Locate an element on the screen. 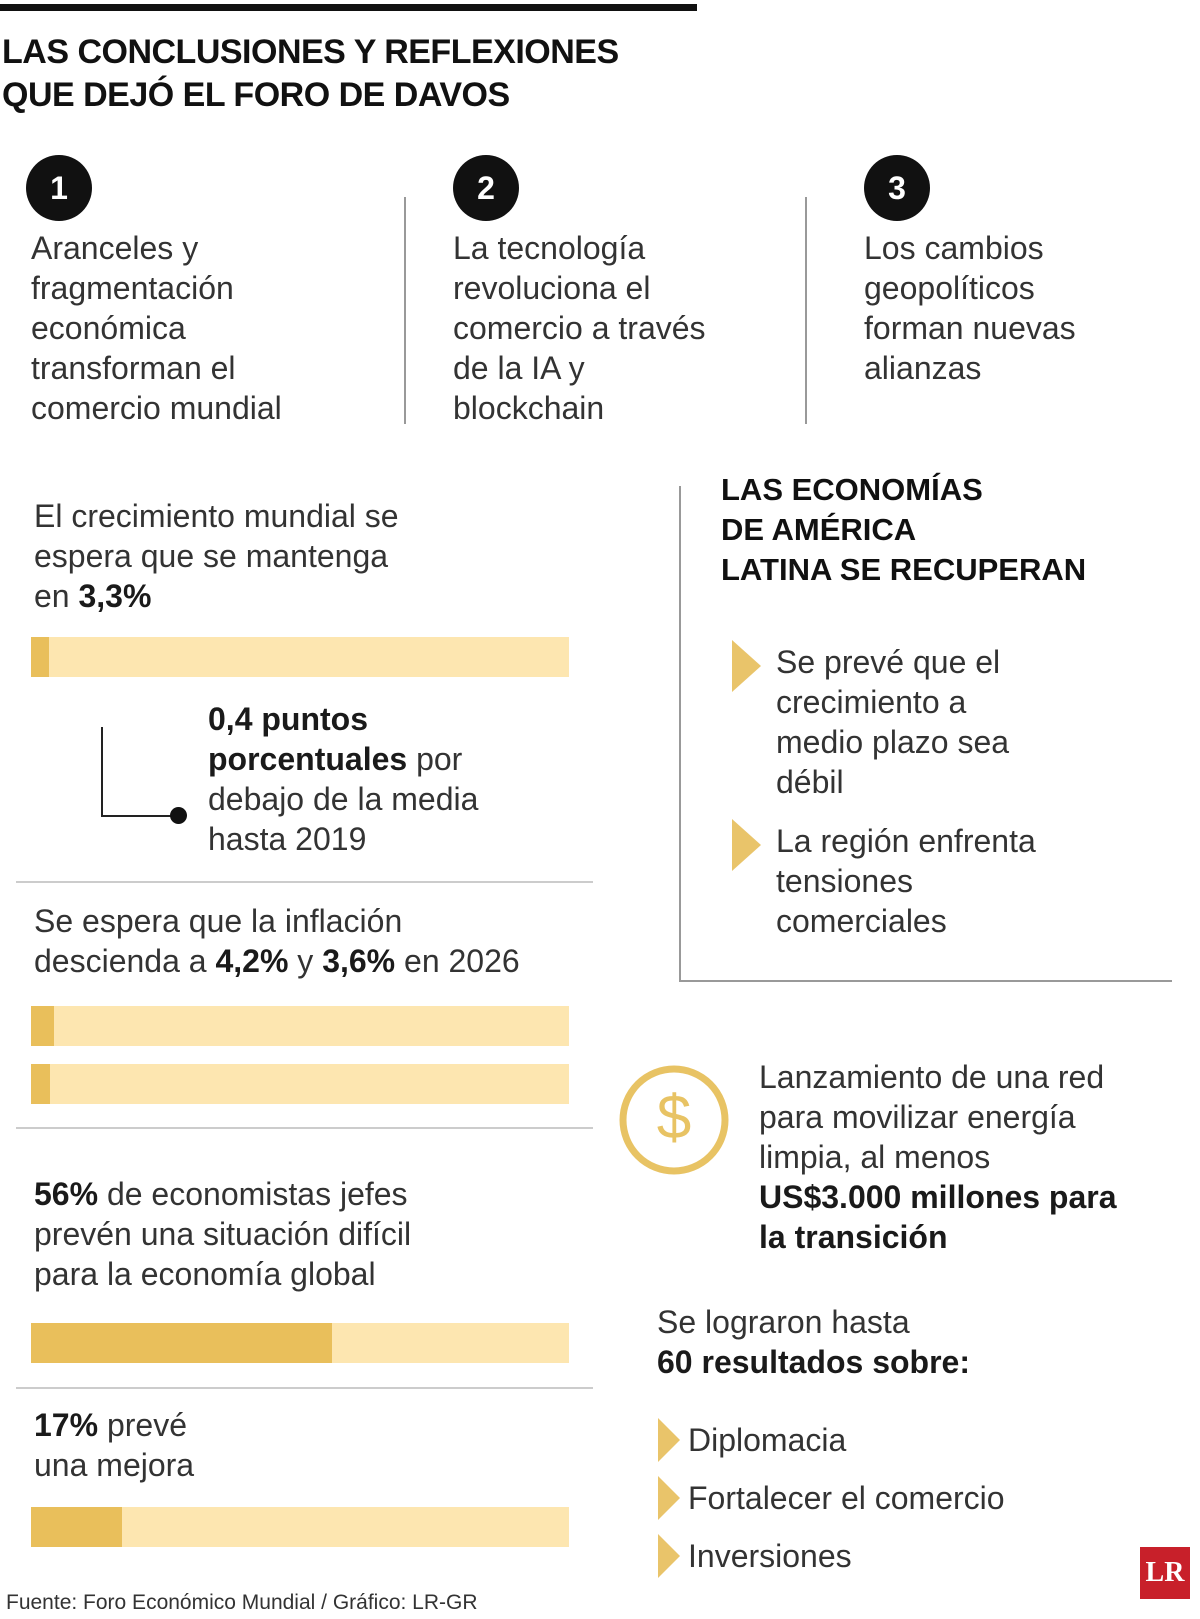 This screenshot has width=1200, height=1619. text-line: blockchain is located at coordinates (529, 408).